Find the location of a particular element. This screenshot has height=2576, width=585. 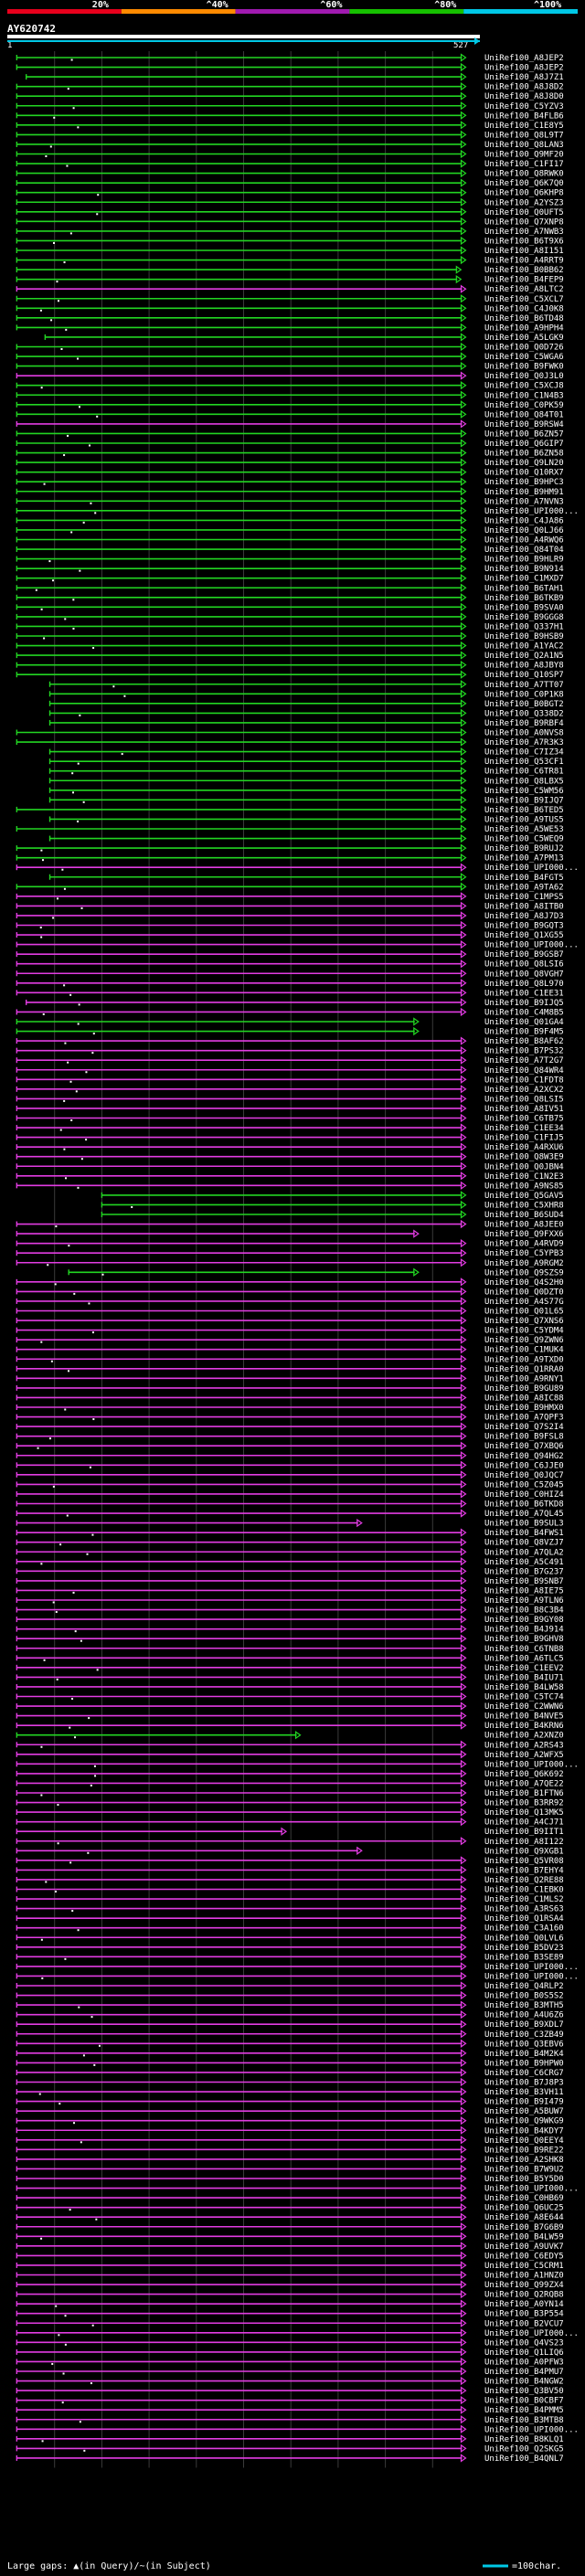

hit-row: UniRef100_B2VCU7 is located at coordinates (290, 2323).